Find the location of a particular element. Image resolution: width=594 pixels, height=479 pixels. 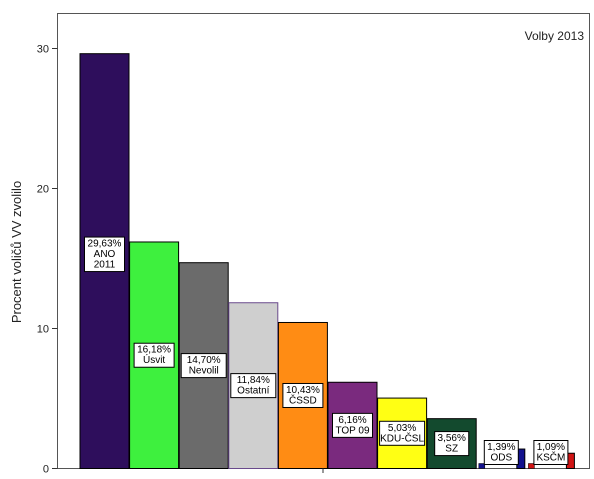

y-axis: 0 10 20 30 is located at coordinates (47, 260).